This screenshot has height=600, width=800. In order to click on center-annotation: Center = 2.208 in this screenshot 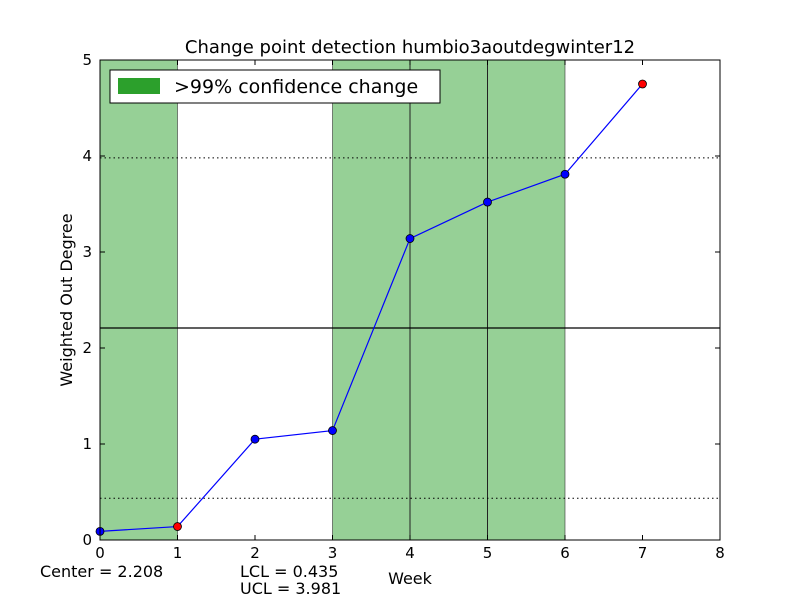, I will do `click(101, 571)`.